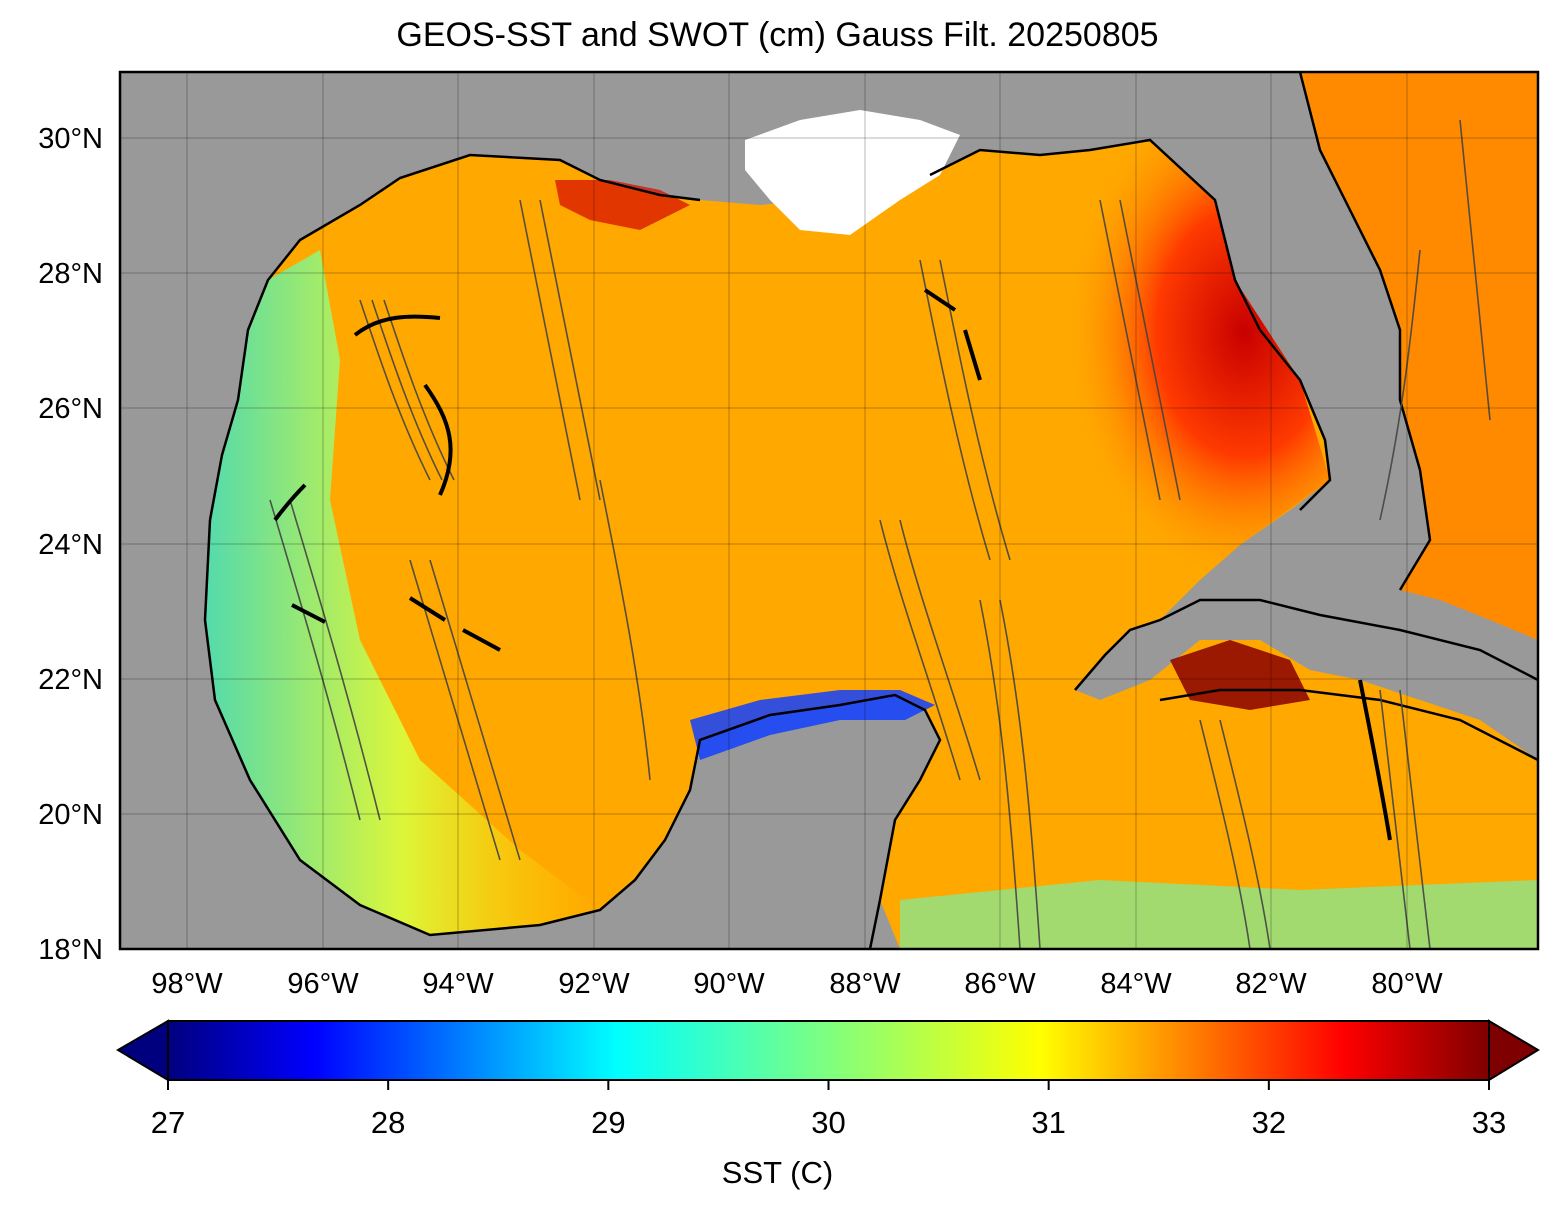 This screenshot has height=1213, width=1555. What do you see at coordinates (168, 1122) in the screenshot?
I see `colorbar-tick-label: 27` at bounding box center [168, 1122].